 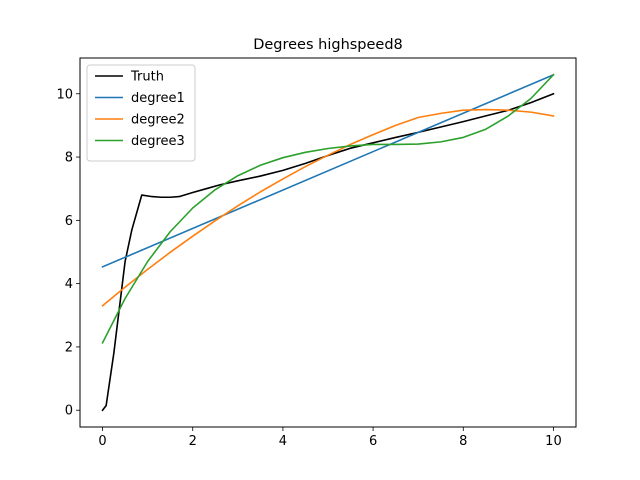 What do you see at coordinates (69, 284) in the screenshot?
I see `y-tick-label: 4` at bounding box center [69, 284].